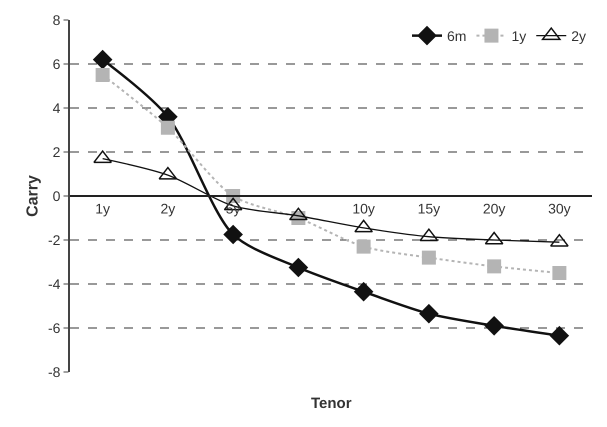 This screenshot has height=427, width=607. What do you see at coordinates (518, 36) in the screenshot?
I see `legend-label: 1y` at bounding box center [518, 36].